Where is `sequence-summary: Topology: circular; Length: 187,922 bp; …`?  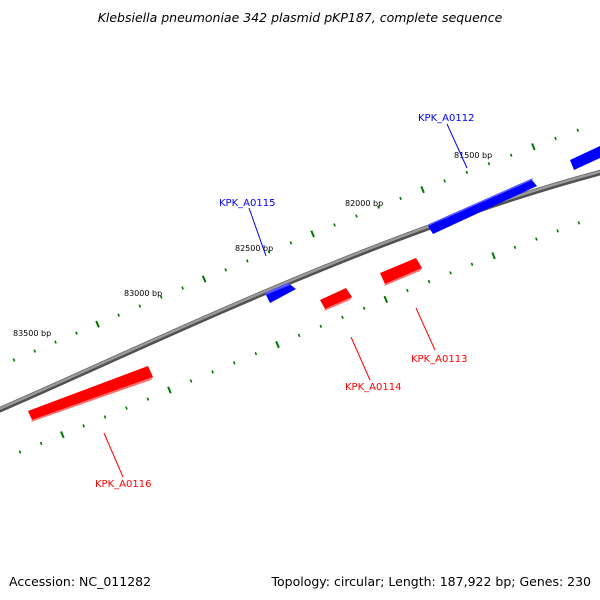 sequence-summary: Topology: circular; Length: 187,922 bp; … is located at coordinates (431, 581).